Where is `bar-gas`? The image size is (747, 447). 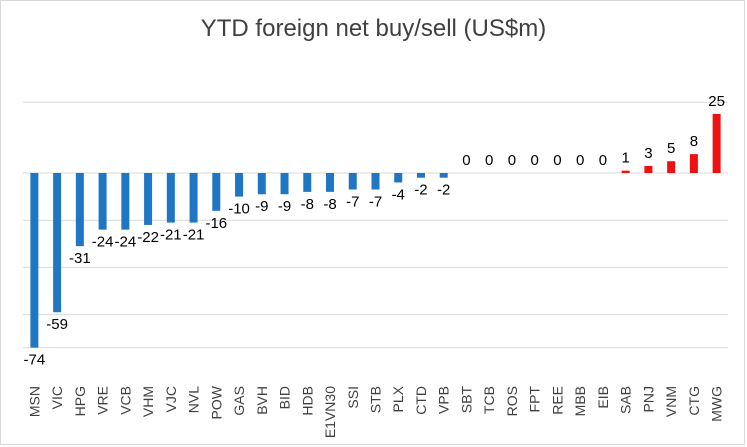
bar-gas is located at coordinates (239, 185).